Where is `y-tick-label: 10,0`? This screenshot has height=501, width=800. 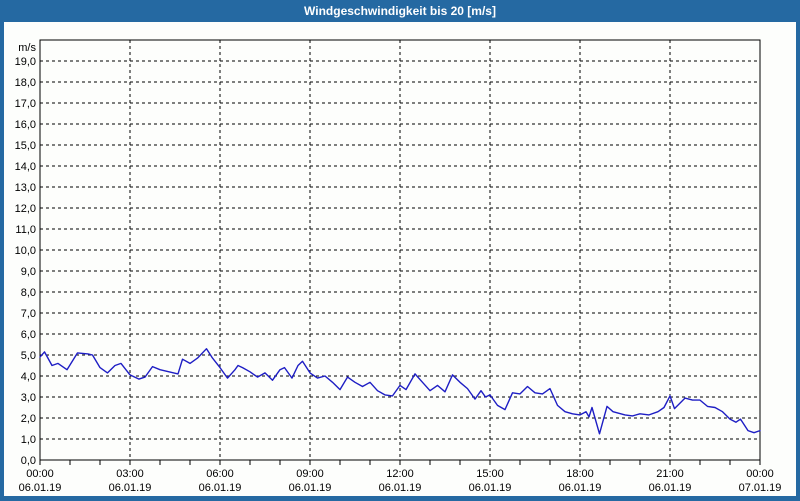
y-tick-label: 10,0 is located at coordinates (25, 251).